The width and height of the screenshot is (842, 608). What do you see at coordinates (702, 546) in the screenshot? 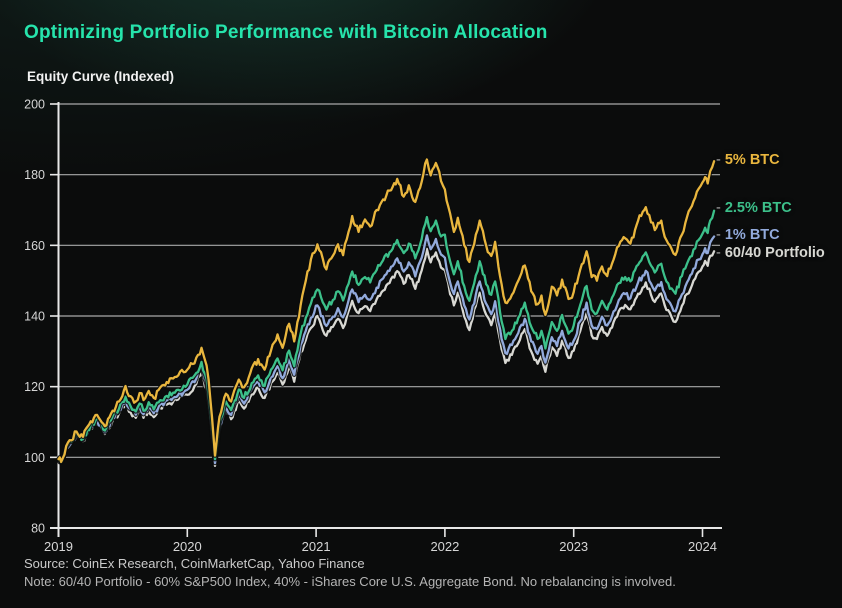
I see `svg-text: 2024` at bounding box center [702, 546].